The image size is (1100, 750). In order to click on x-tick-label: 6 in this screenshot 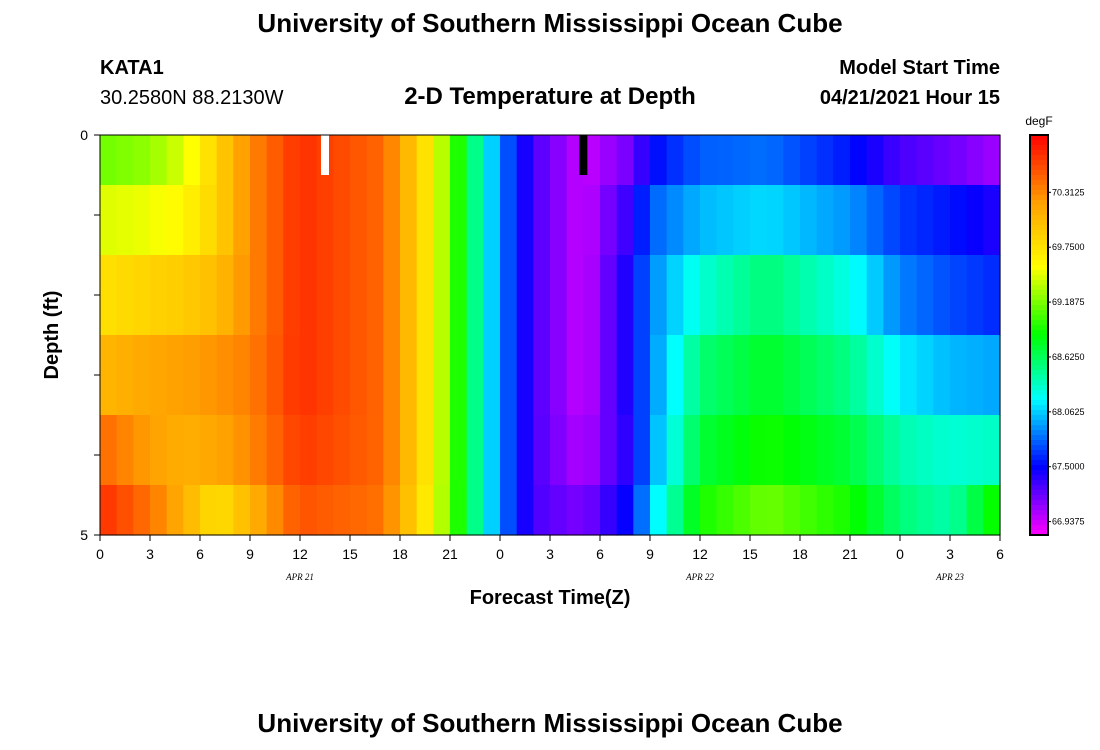, I will do `click(1000, 554)`.